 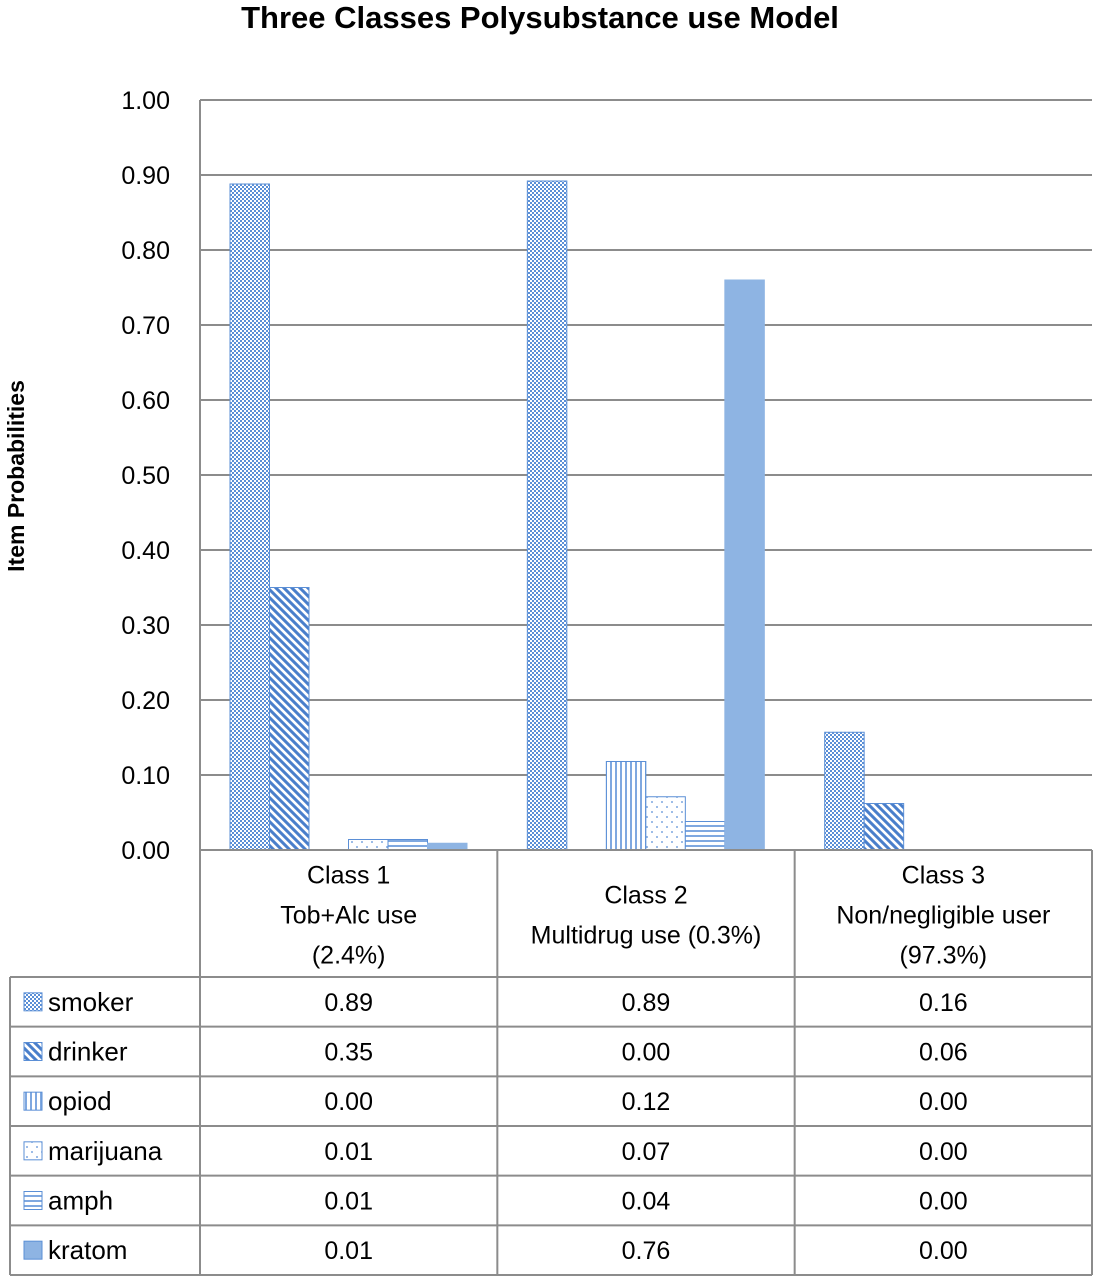 What do you see at coordinates (91, 1002) in the screenshot?
I see `legend-label-smoker: smoker` at bounding box center [91, 1002].